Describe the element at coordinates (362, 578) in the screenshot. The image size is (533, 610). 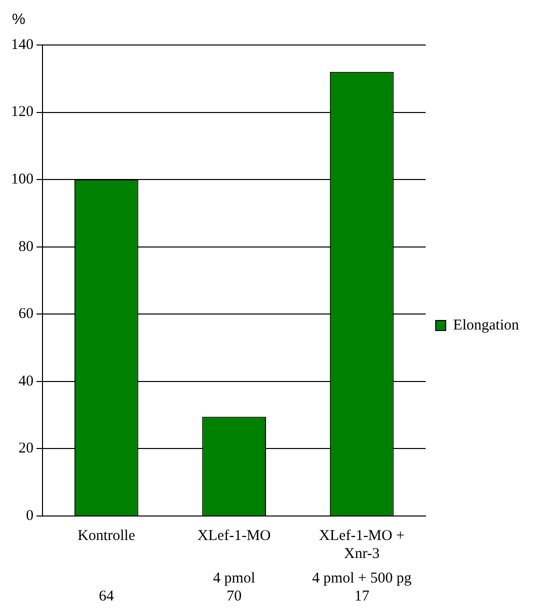
I see `text: 4 pmol + 500 pg` at that location.